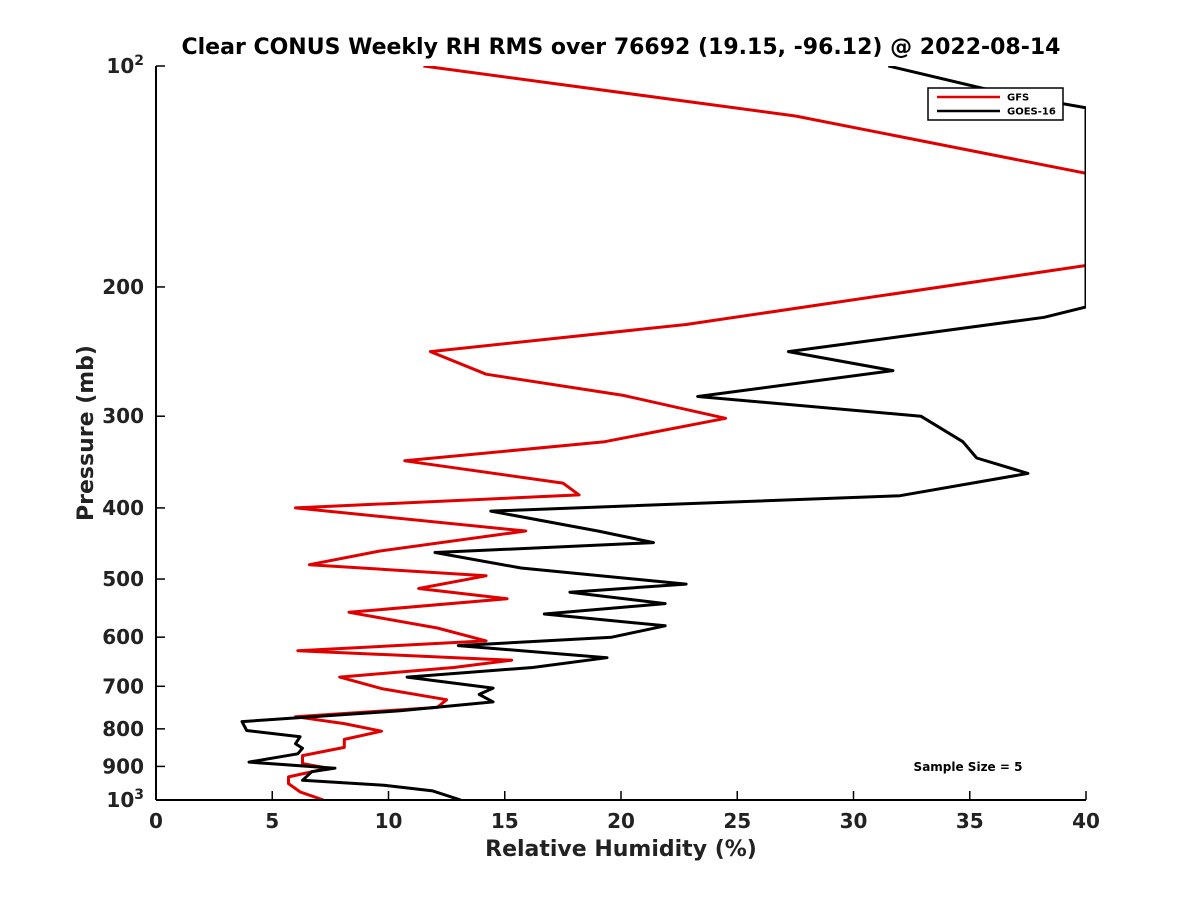 This screenshot has height=900, width=1200. What do you see at coordinates (968, 767) in the screenshot?
I see `sample-size-annotation: Sample Size = 5` at bounding box center [968, 767].